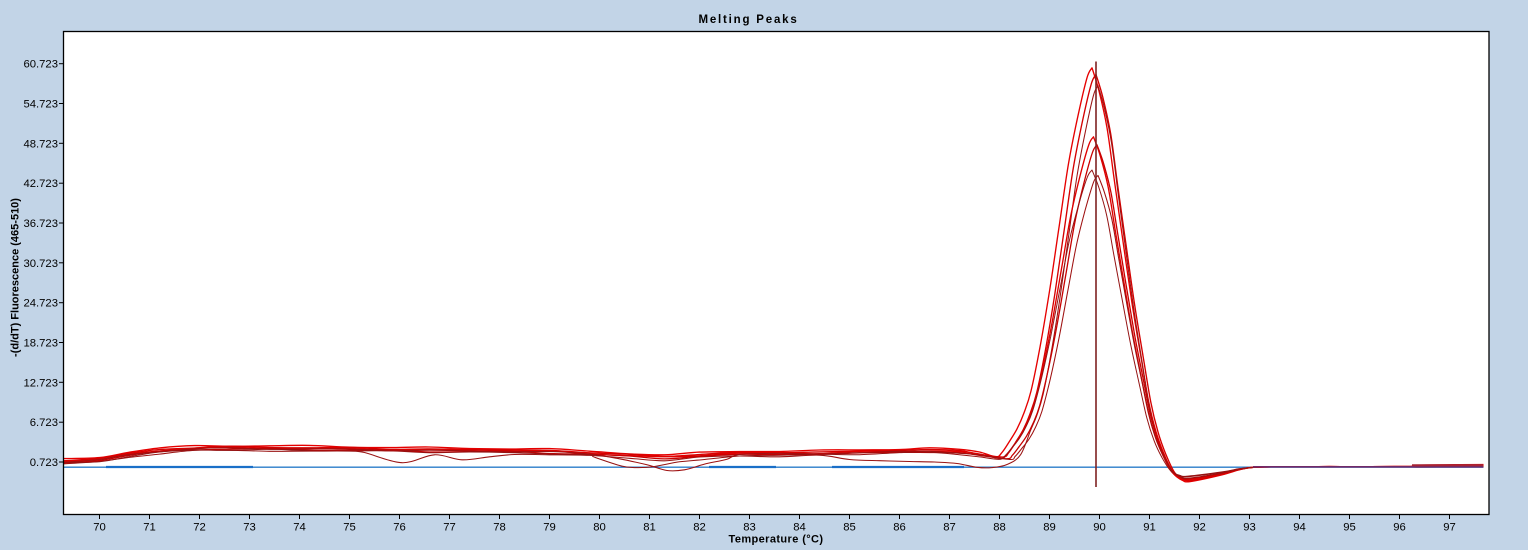 This screenshot has width=1528, height=550. I want to click on svg-text: 72, so click(199, 528).